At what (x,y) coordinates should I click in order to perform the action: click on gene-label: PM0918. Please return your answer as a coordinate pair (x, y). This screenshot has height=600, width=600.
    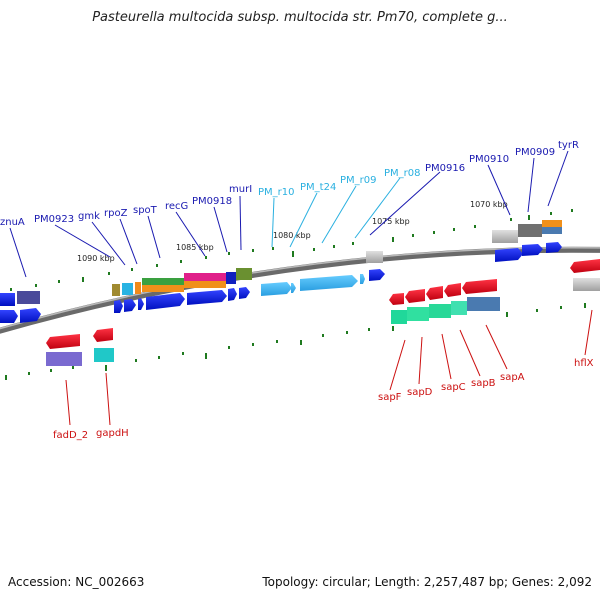
    Looking at the image, I should click on (212, 201).